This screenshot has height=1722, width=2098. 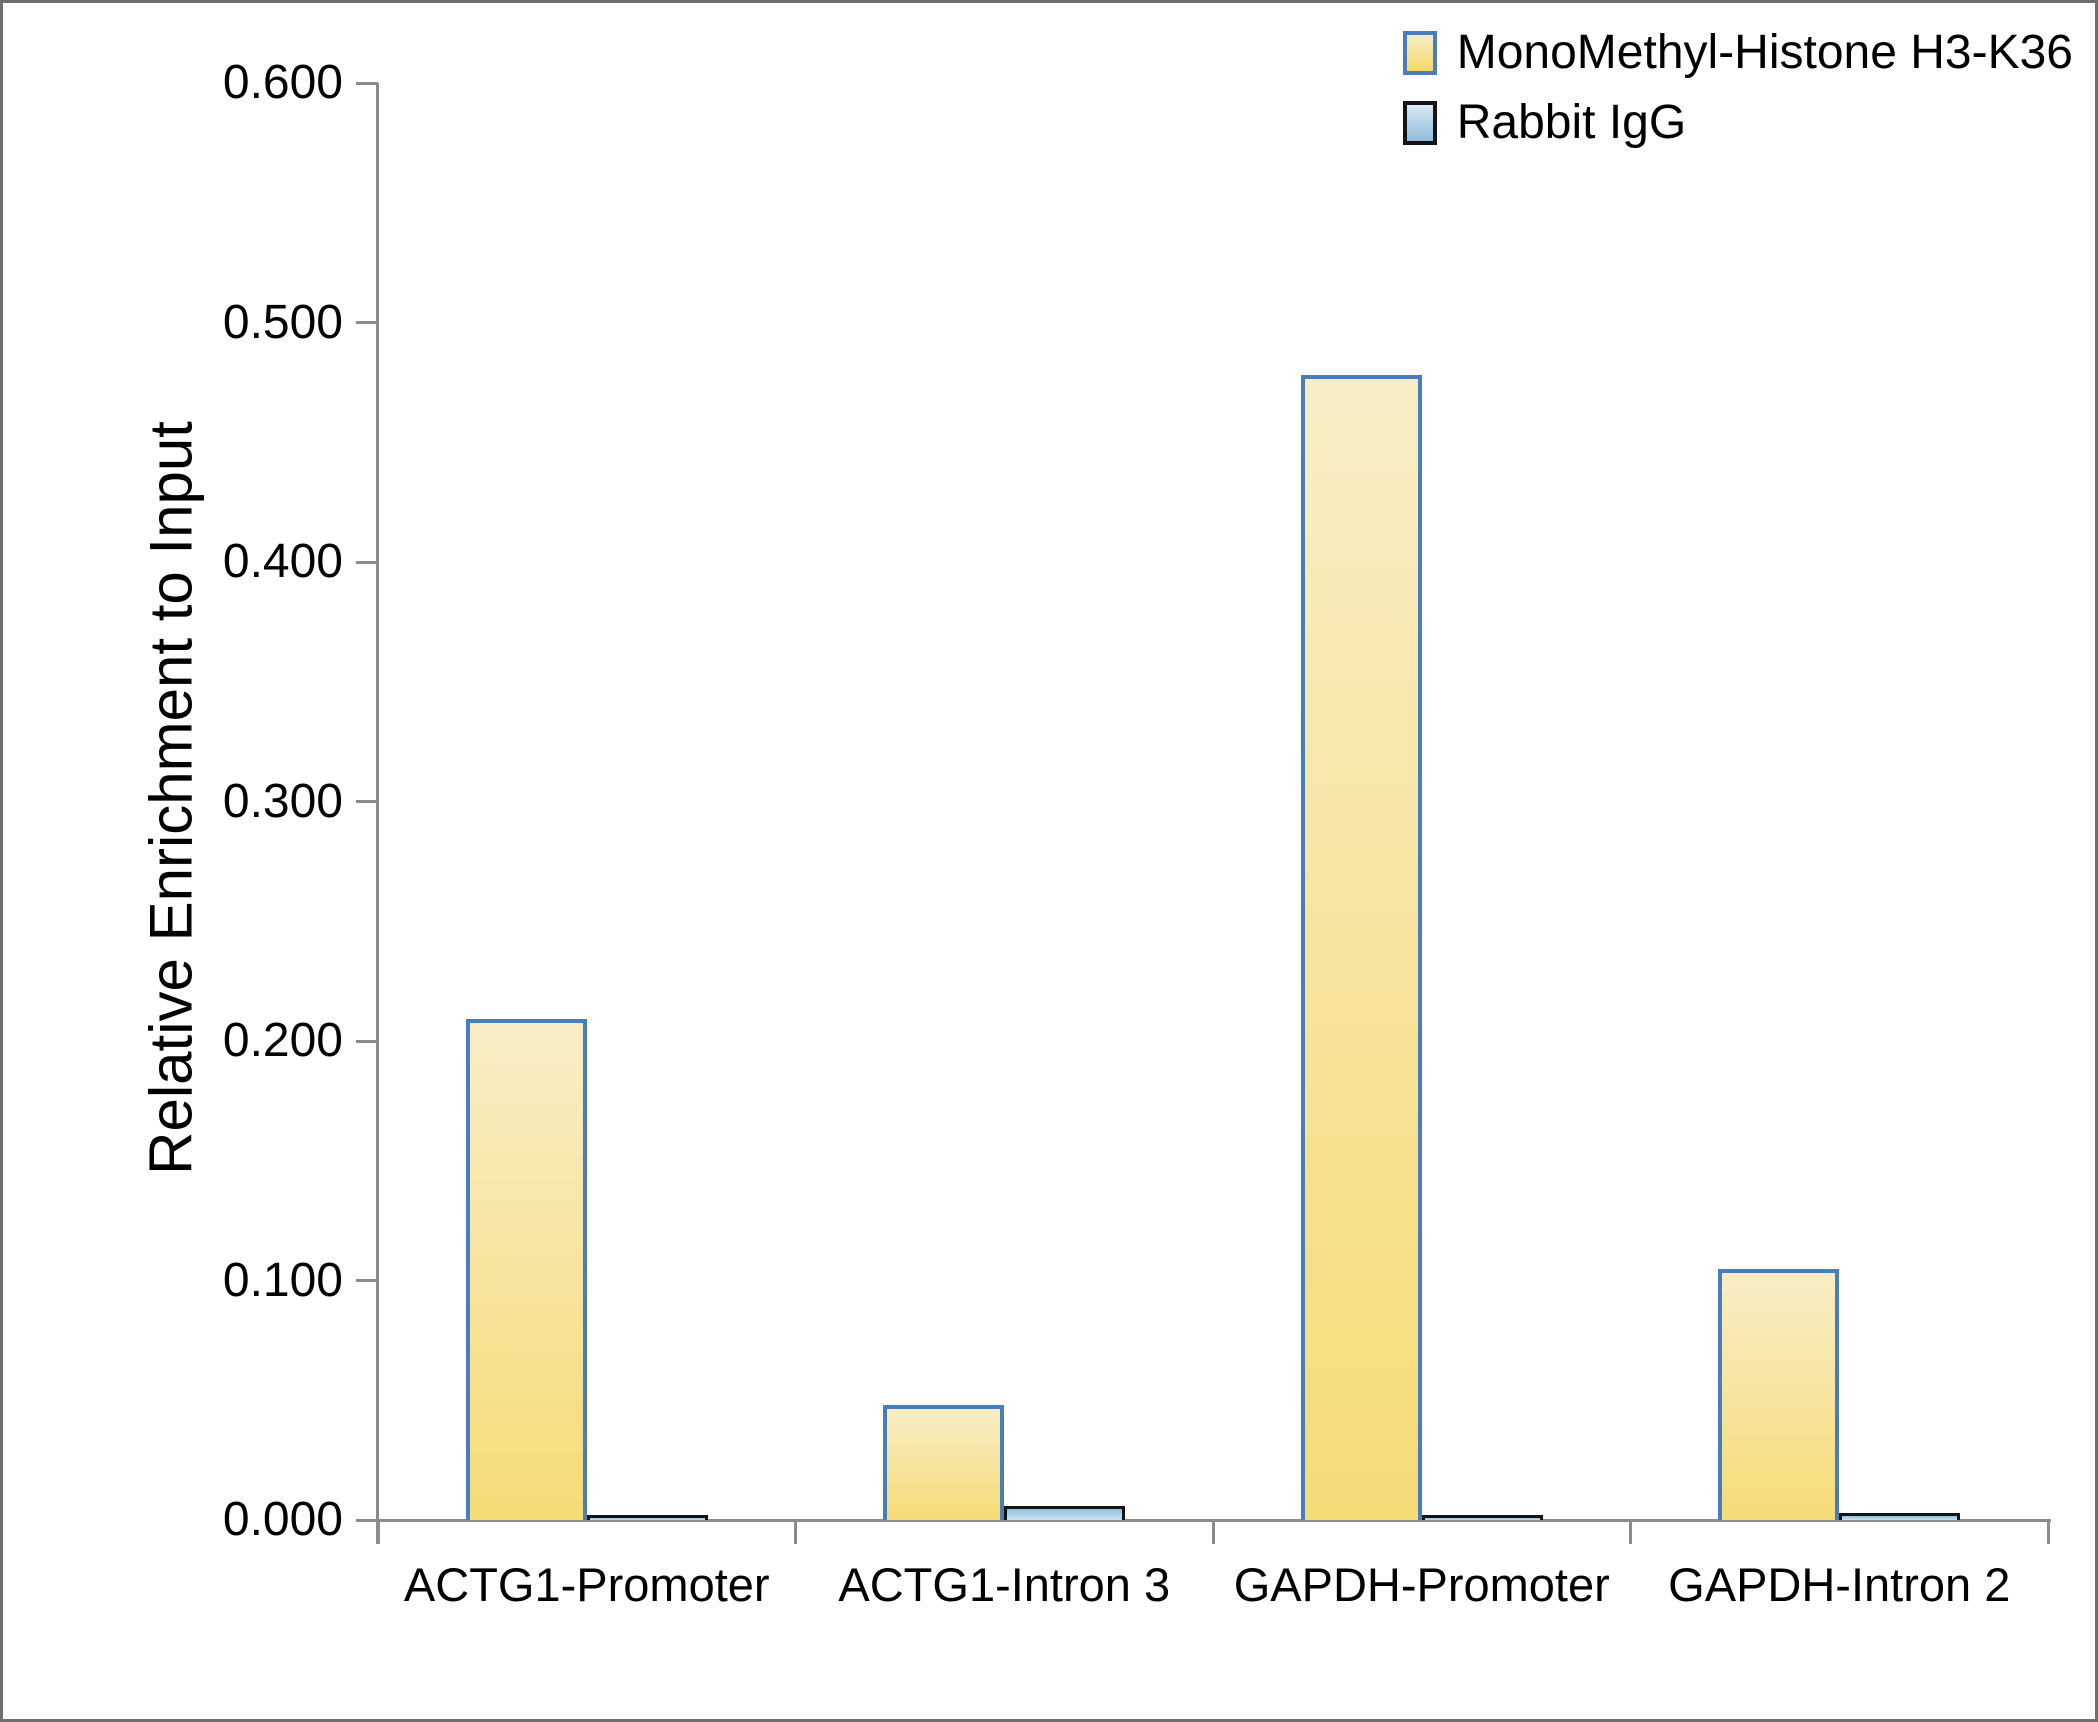 What do you see at coordinates (1482, 1517) in the screenshot?
I see `bar-series1-gapdh-promoter` at bounding box center [1482, 1517].